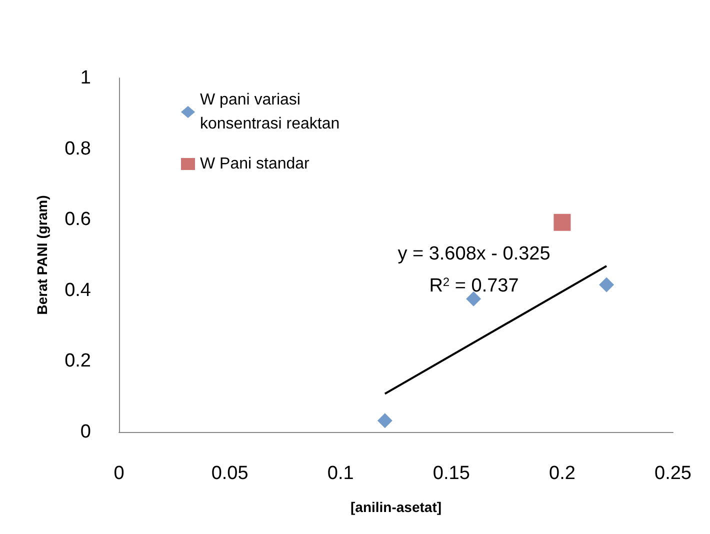  What do you see at coordinates (474, 254) in the screenshot?
I see `annotation: y = 3.608x - 0.325` at bounding box center [474, 254].